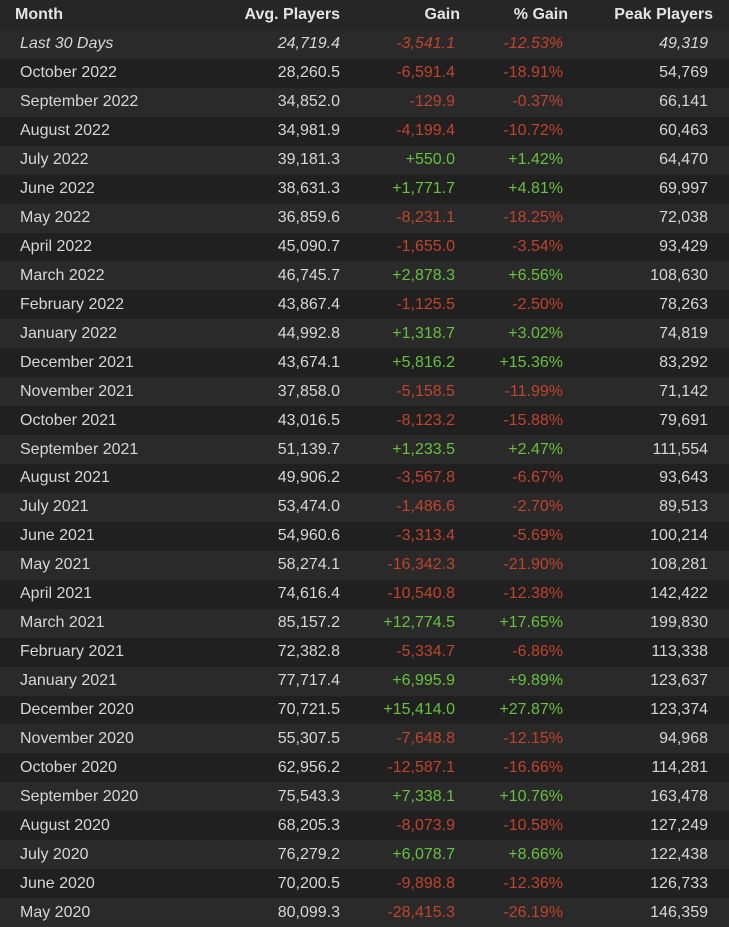 The height and width of the screenshot is (927, 729). I want to click on table-row: June 2021 54,960.6 -3,313.4 -5.69% 100,214, so click(364, 536).